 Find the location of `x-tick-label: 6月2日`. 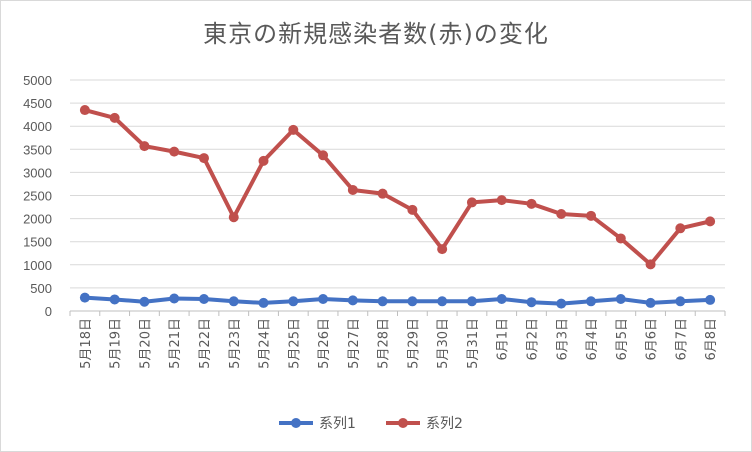

x-tick-label: 6月2日 is located at coordinates (532, 339).